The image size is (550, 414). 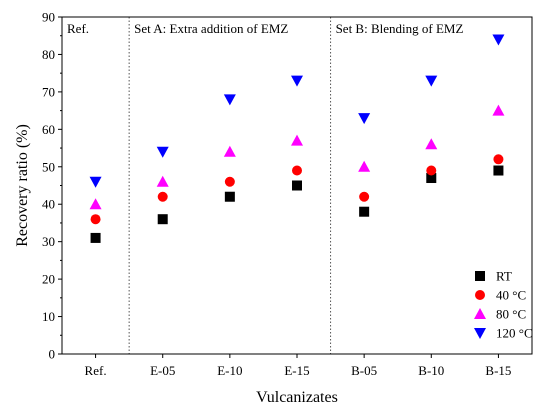 I want to click on x-axis-ticks: Ref. E-05 E-10 E-15 B-05 B-10 B-15, so click(x=298, y=366).